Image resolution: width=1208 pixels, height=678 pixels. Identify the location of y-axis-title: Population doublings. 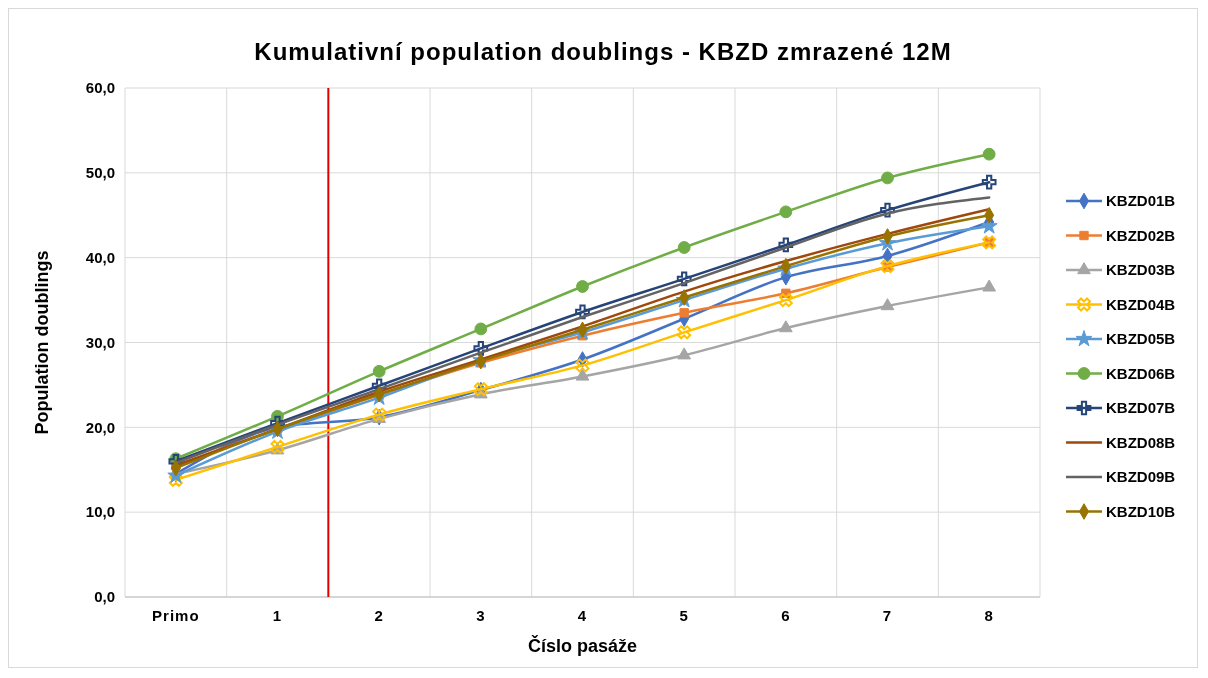
(42, 342).